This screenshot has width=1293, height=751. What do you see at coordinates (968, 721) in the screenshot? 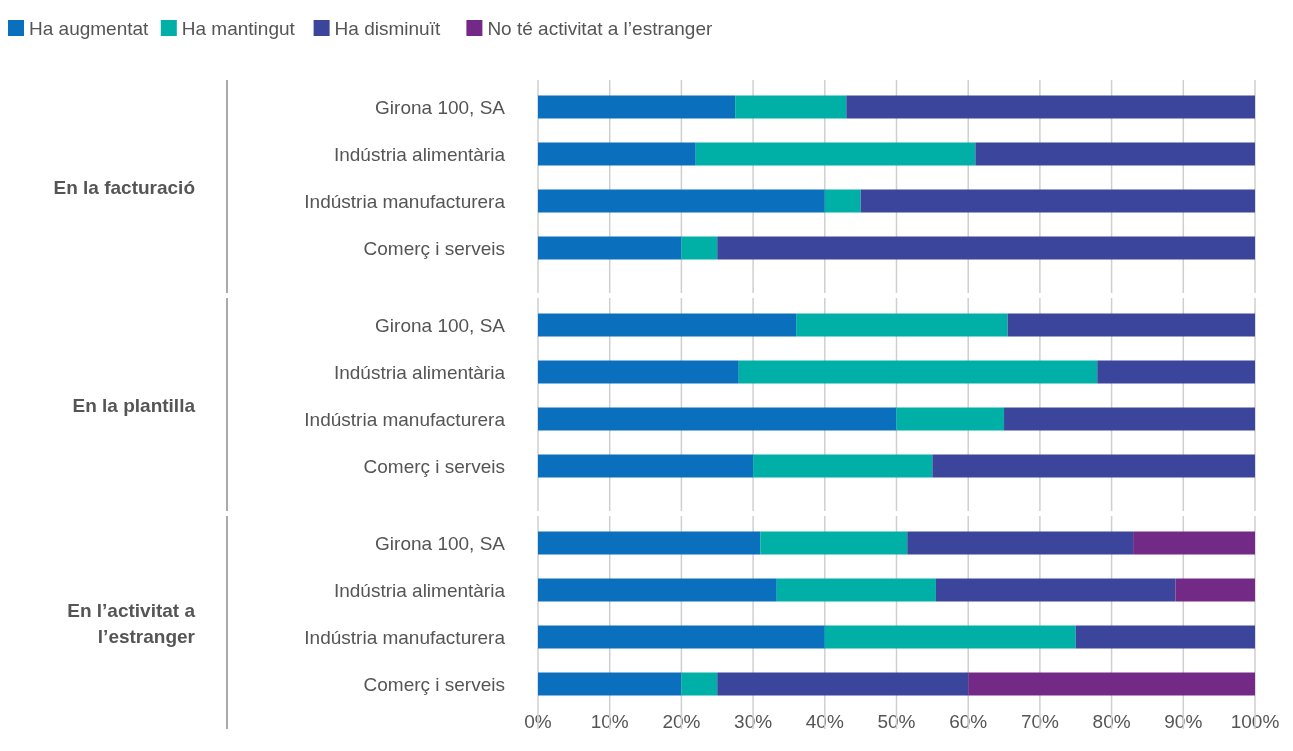
I see `x-tick-label: 60%` at bounding box center [968, 721].